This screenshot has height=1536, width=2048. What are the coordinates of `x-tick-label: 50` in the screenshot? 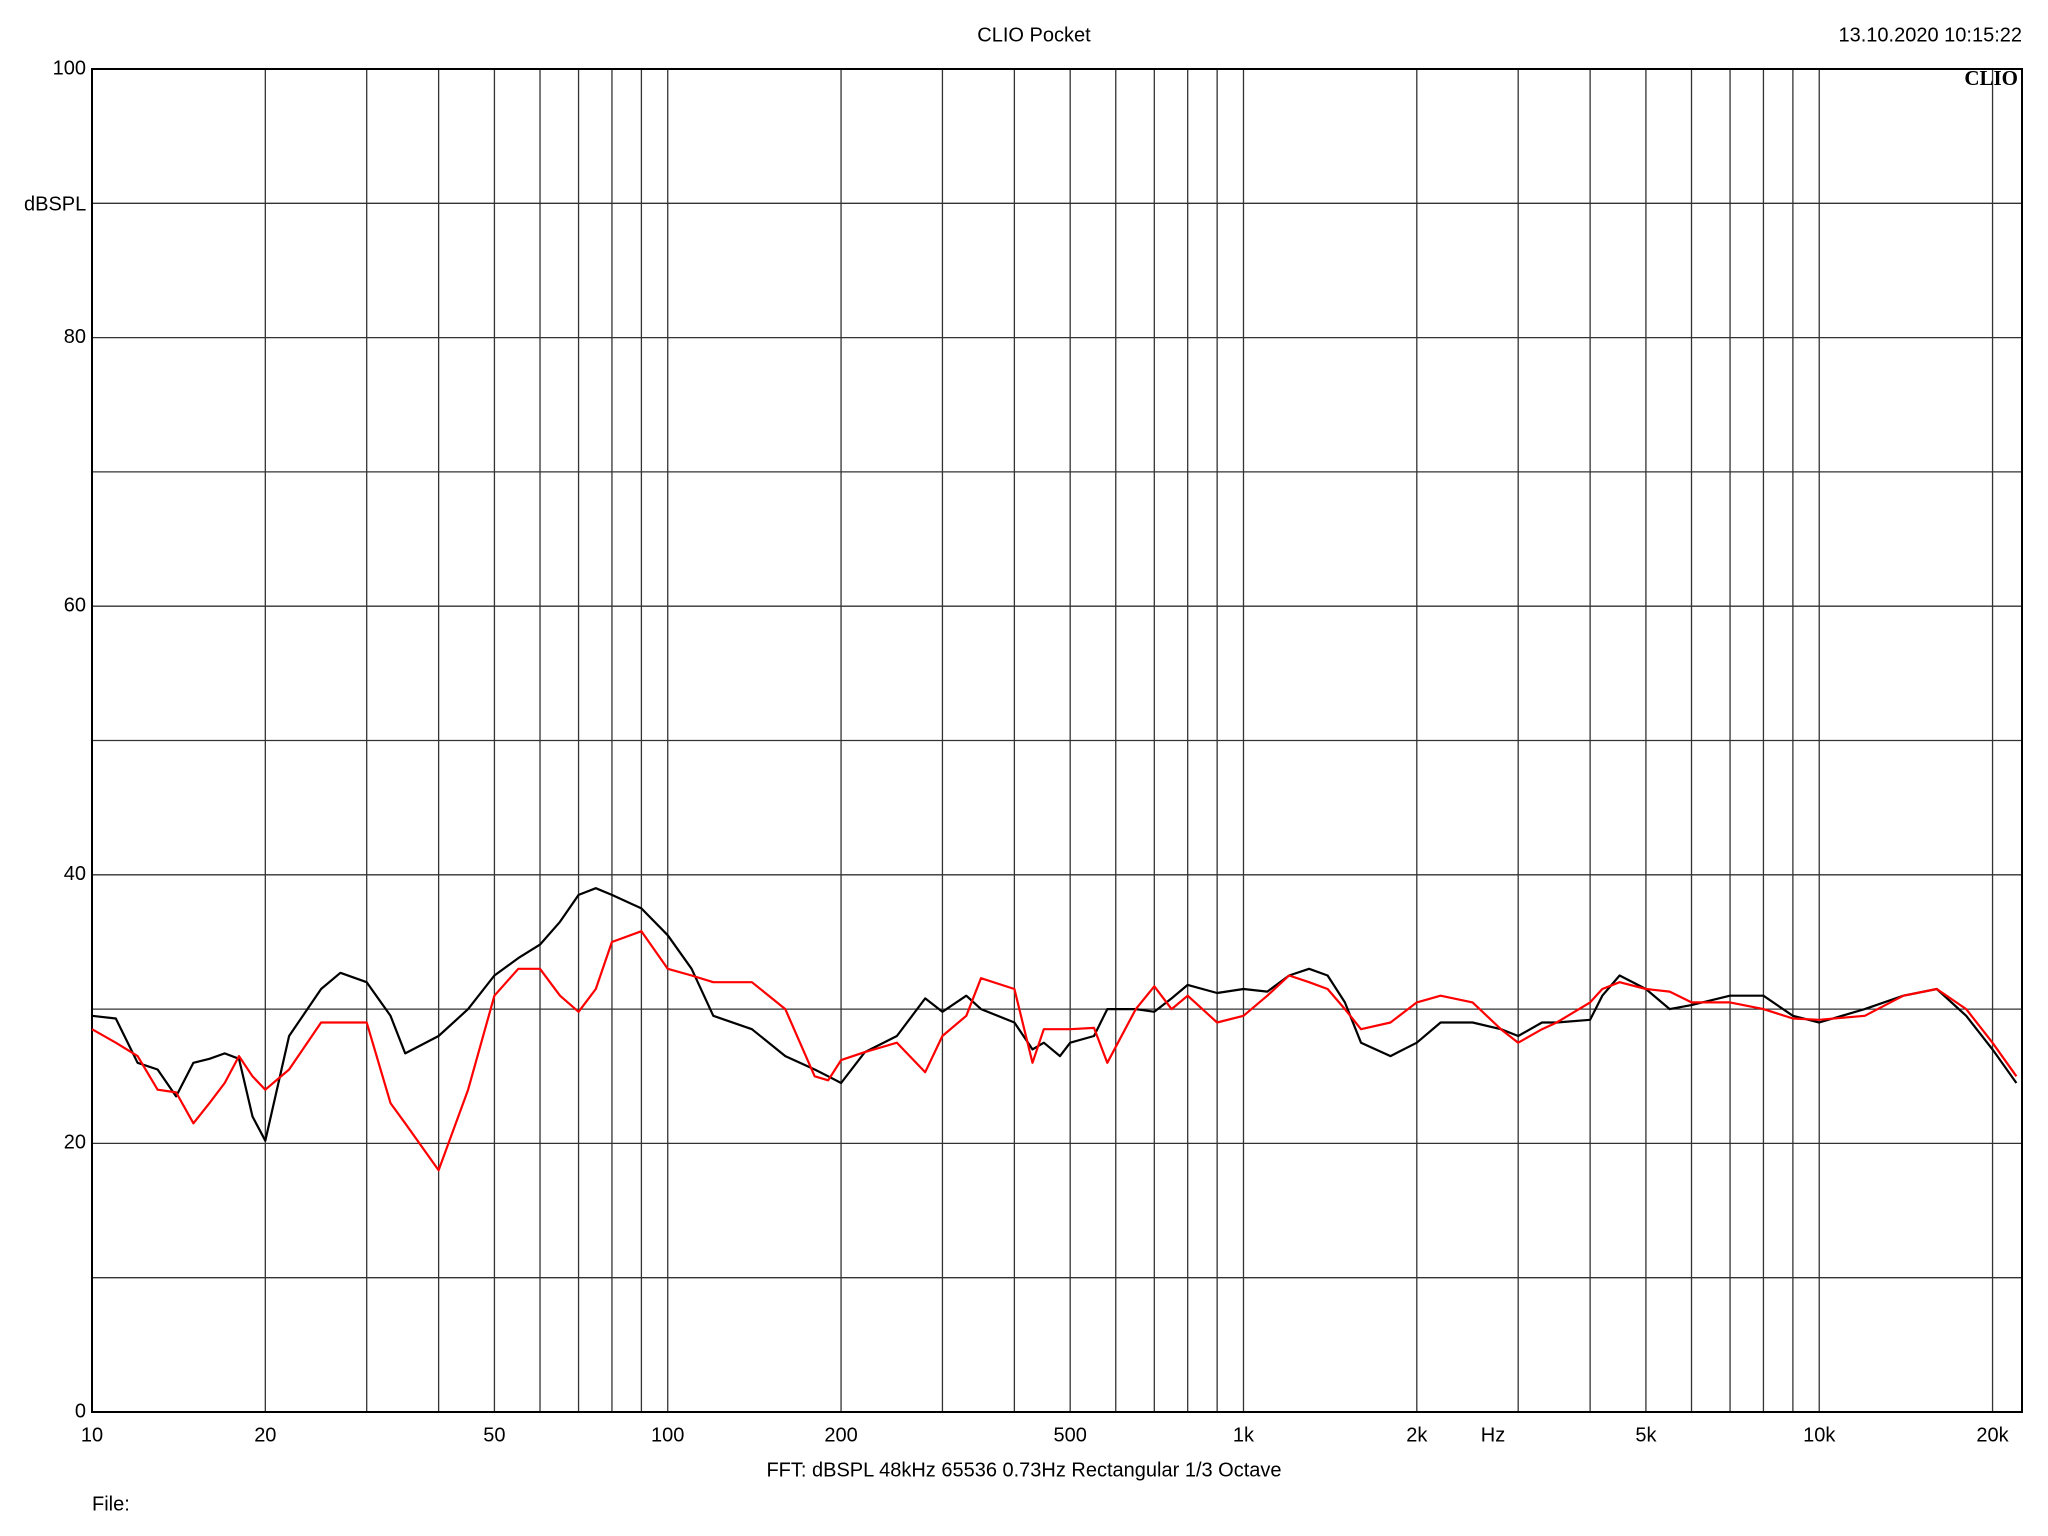 It's located at (494, 1435).